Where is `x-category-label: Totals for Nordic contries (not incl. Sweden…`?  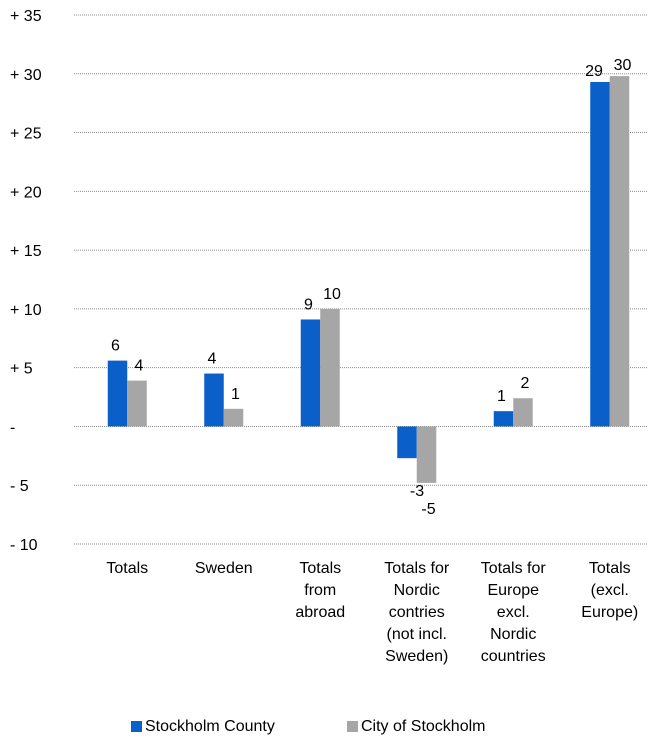 x-category-label: Totals for Nordic contries (not incl. Sweden… is located at coordinates (417, 612).